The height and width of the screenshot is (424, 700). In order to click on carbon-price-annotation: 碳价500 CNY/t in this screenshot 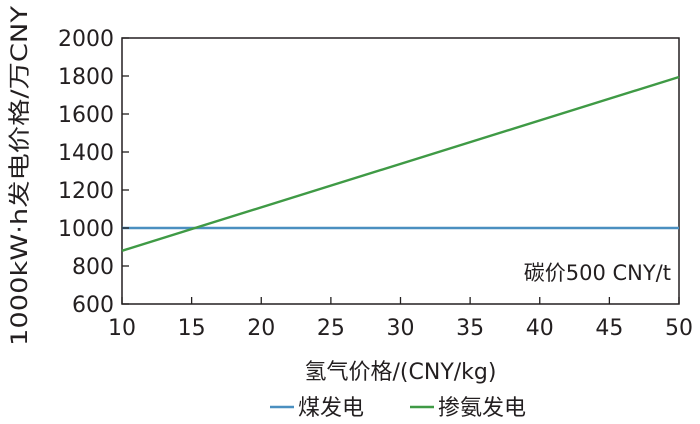, I will do `click(597, 273)`.